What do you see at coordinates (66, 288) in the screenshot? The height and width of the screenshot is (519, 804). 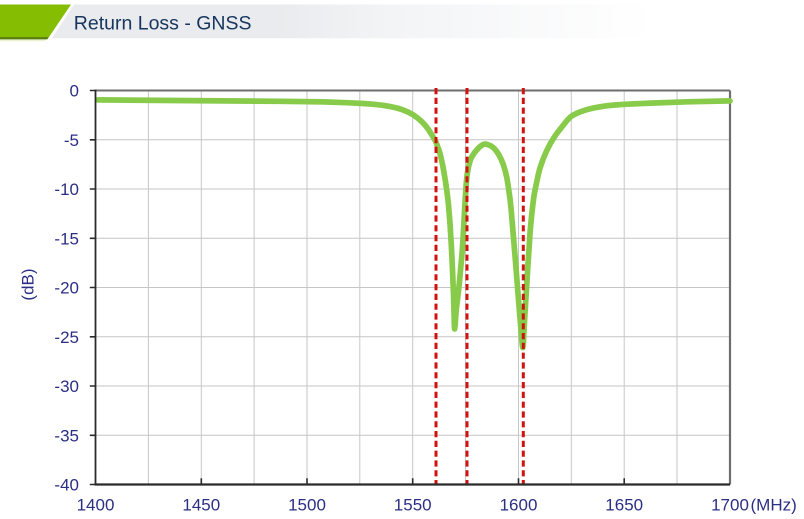 I see `svg-text: -20` at bounding box center [66, 288].